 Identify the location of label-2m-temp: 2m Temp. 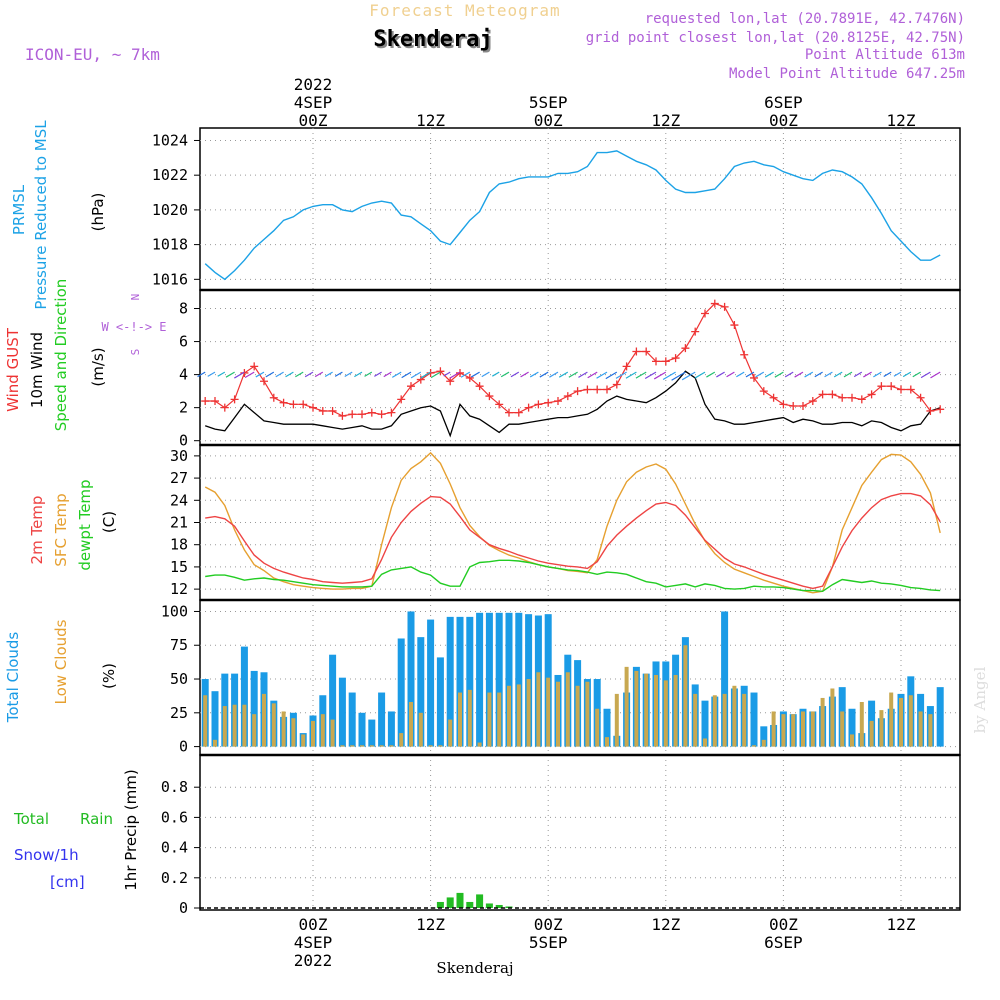
(37, 530).